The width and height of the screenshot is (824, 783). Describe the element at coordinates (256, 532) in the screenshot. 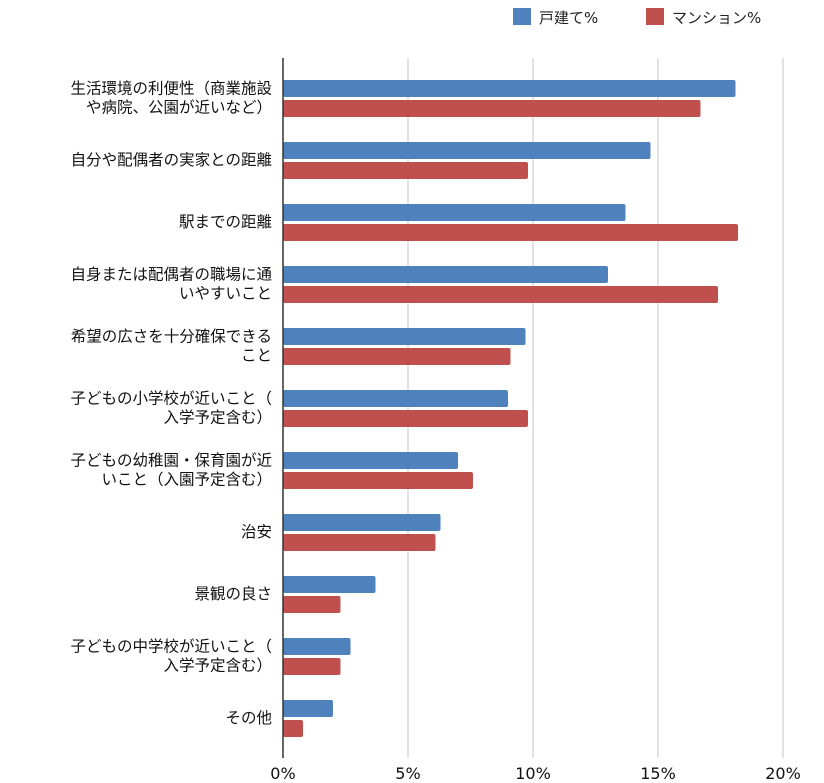

I see `category-label: 治安` at that location.